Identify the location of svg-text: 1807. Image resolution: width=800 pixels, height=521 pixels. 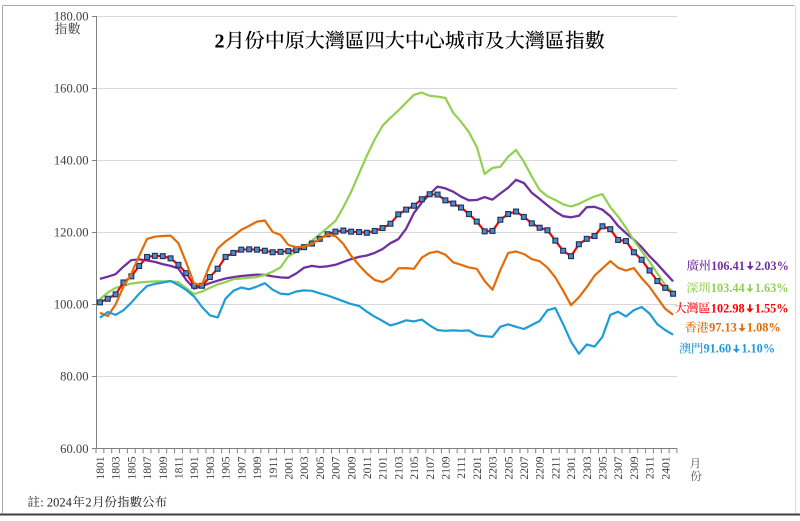
(147, 467).